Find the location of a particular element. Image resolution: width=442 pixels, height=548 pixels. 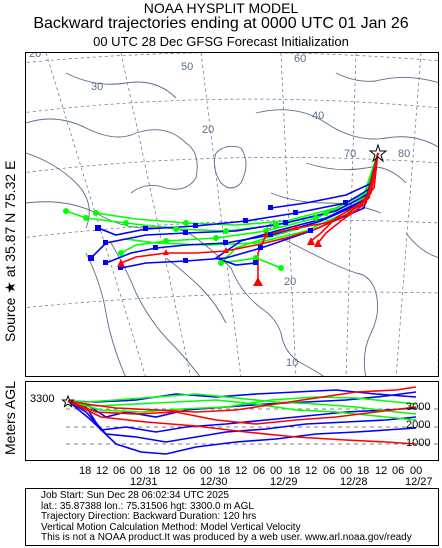

model-title: NOAA HYSPLIT MODEL is located at coordinates (221, 8).